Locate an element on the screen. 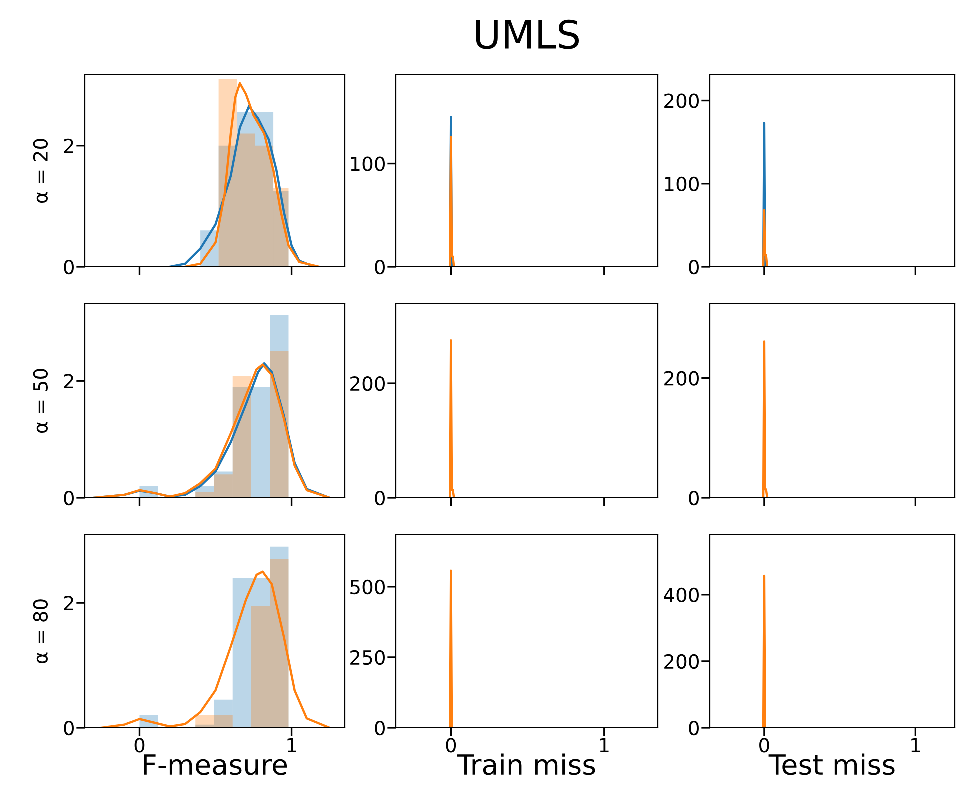 This screenshot has width=960, height=796. chart-title: UMLS is located at coordinates (528, 35).